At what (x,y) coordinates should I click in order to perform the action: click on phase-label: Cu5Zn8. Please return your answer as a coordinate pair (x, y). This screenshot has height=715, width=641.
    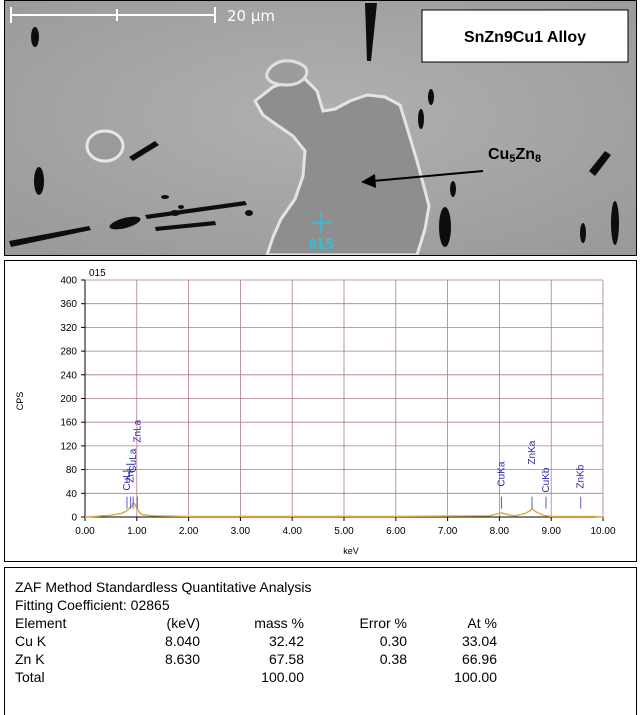
    Looking at the image, I should click on (514, 155).